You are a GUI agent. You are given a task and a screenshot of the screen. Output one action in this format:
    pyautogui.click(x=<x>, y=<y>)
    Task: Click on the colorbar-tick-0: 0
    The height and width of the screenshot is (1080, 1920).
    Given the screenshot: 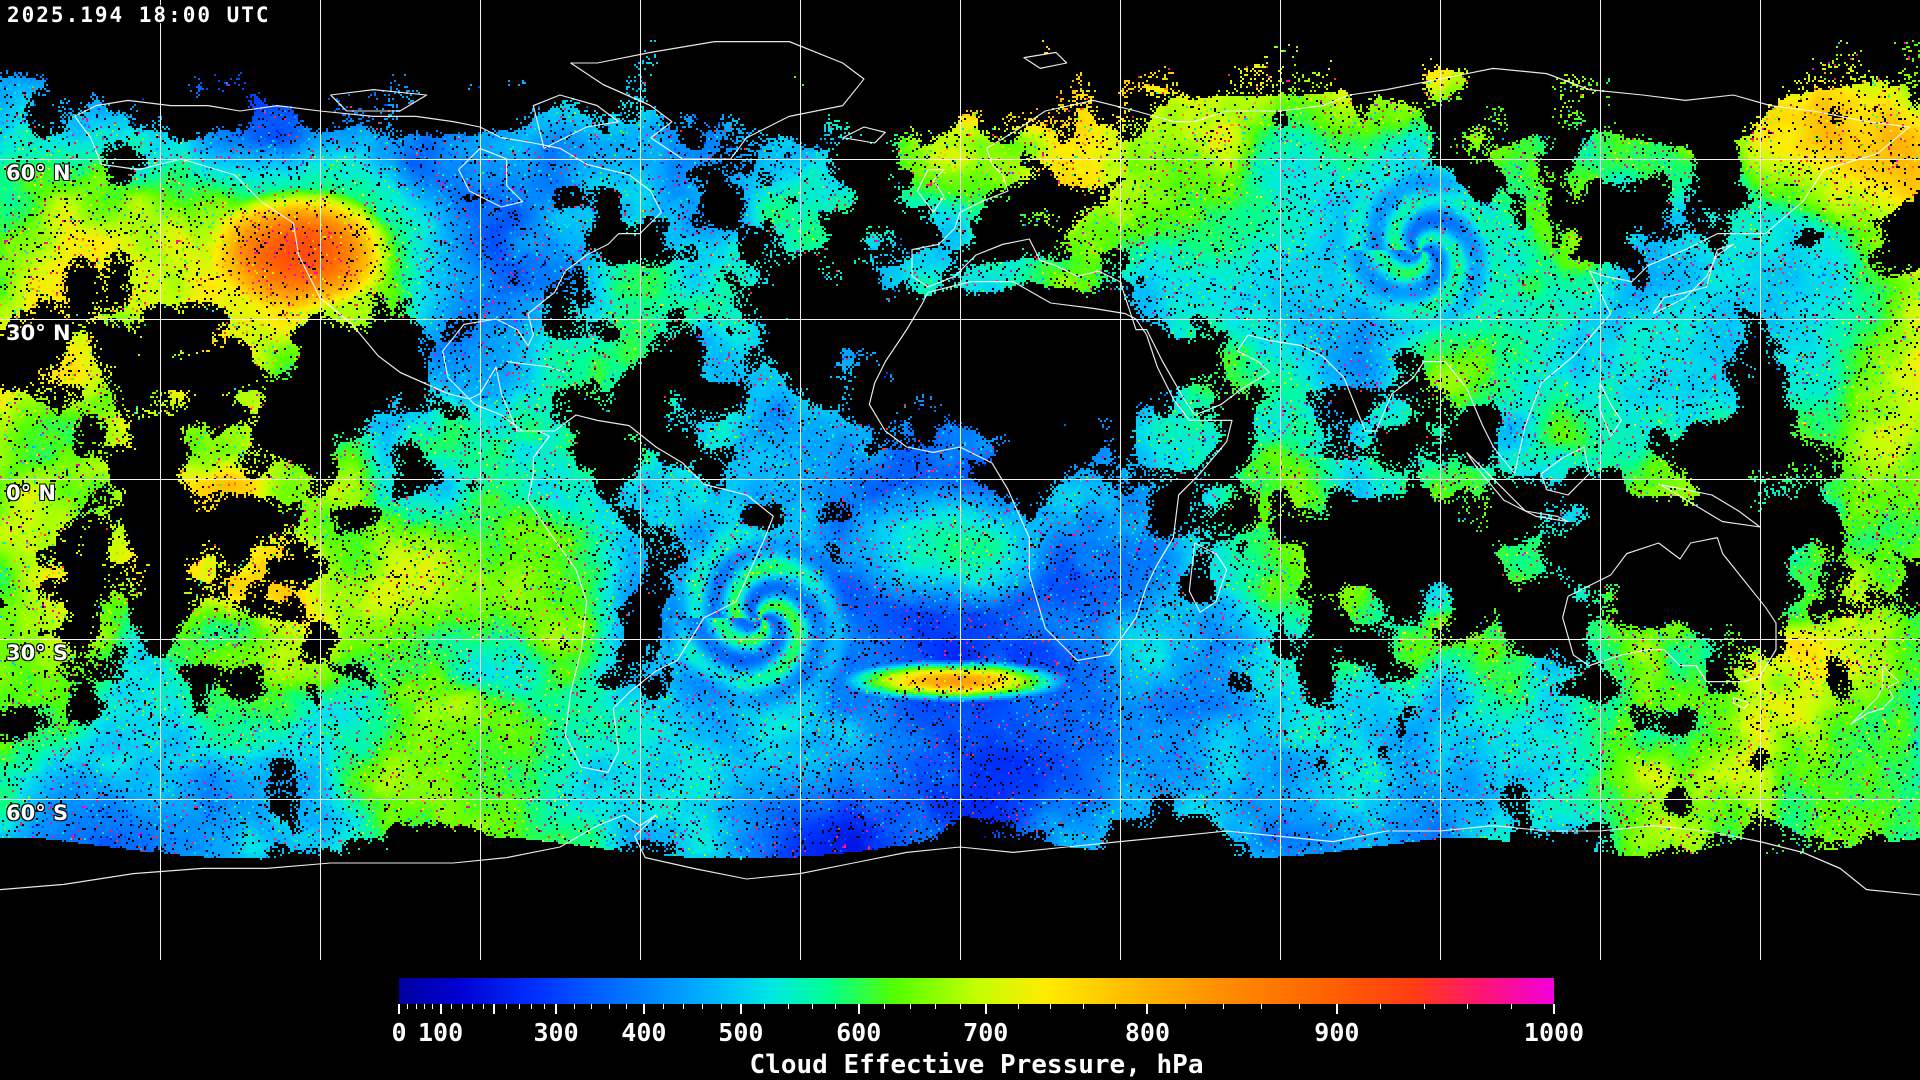 What is the action you would take?
    pyautogui.click(x=399, y=1032)
    